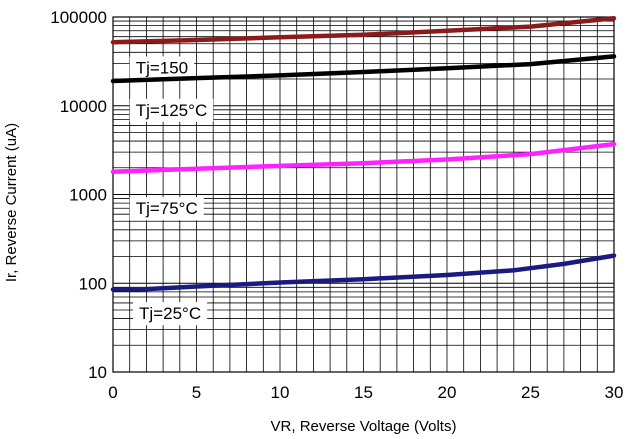  What do you see at coordinates (614, 392) in the screenshot?
I see `x-tick-label: 30` at bounding box center [614, 392].